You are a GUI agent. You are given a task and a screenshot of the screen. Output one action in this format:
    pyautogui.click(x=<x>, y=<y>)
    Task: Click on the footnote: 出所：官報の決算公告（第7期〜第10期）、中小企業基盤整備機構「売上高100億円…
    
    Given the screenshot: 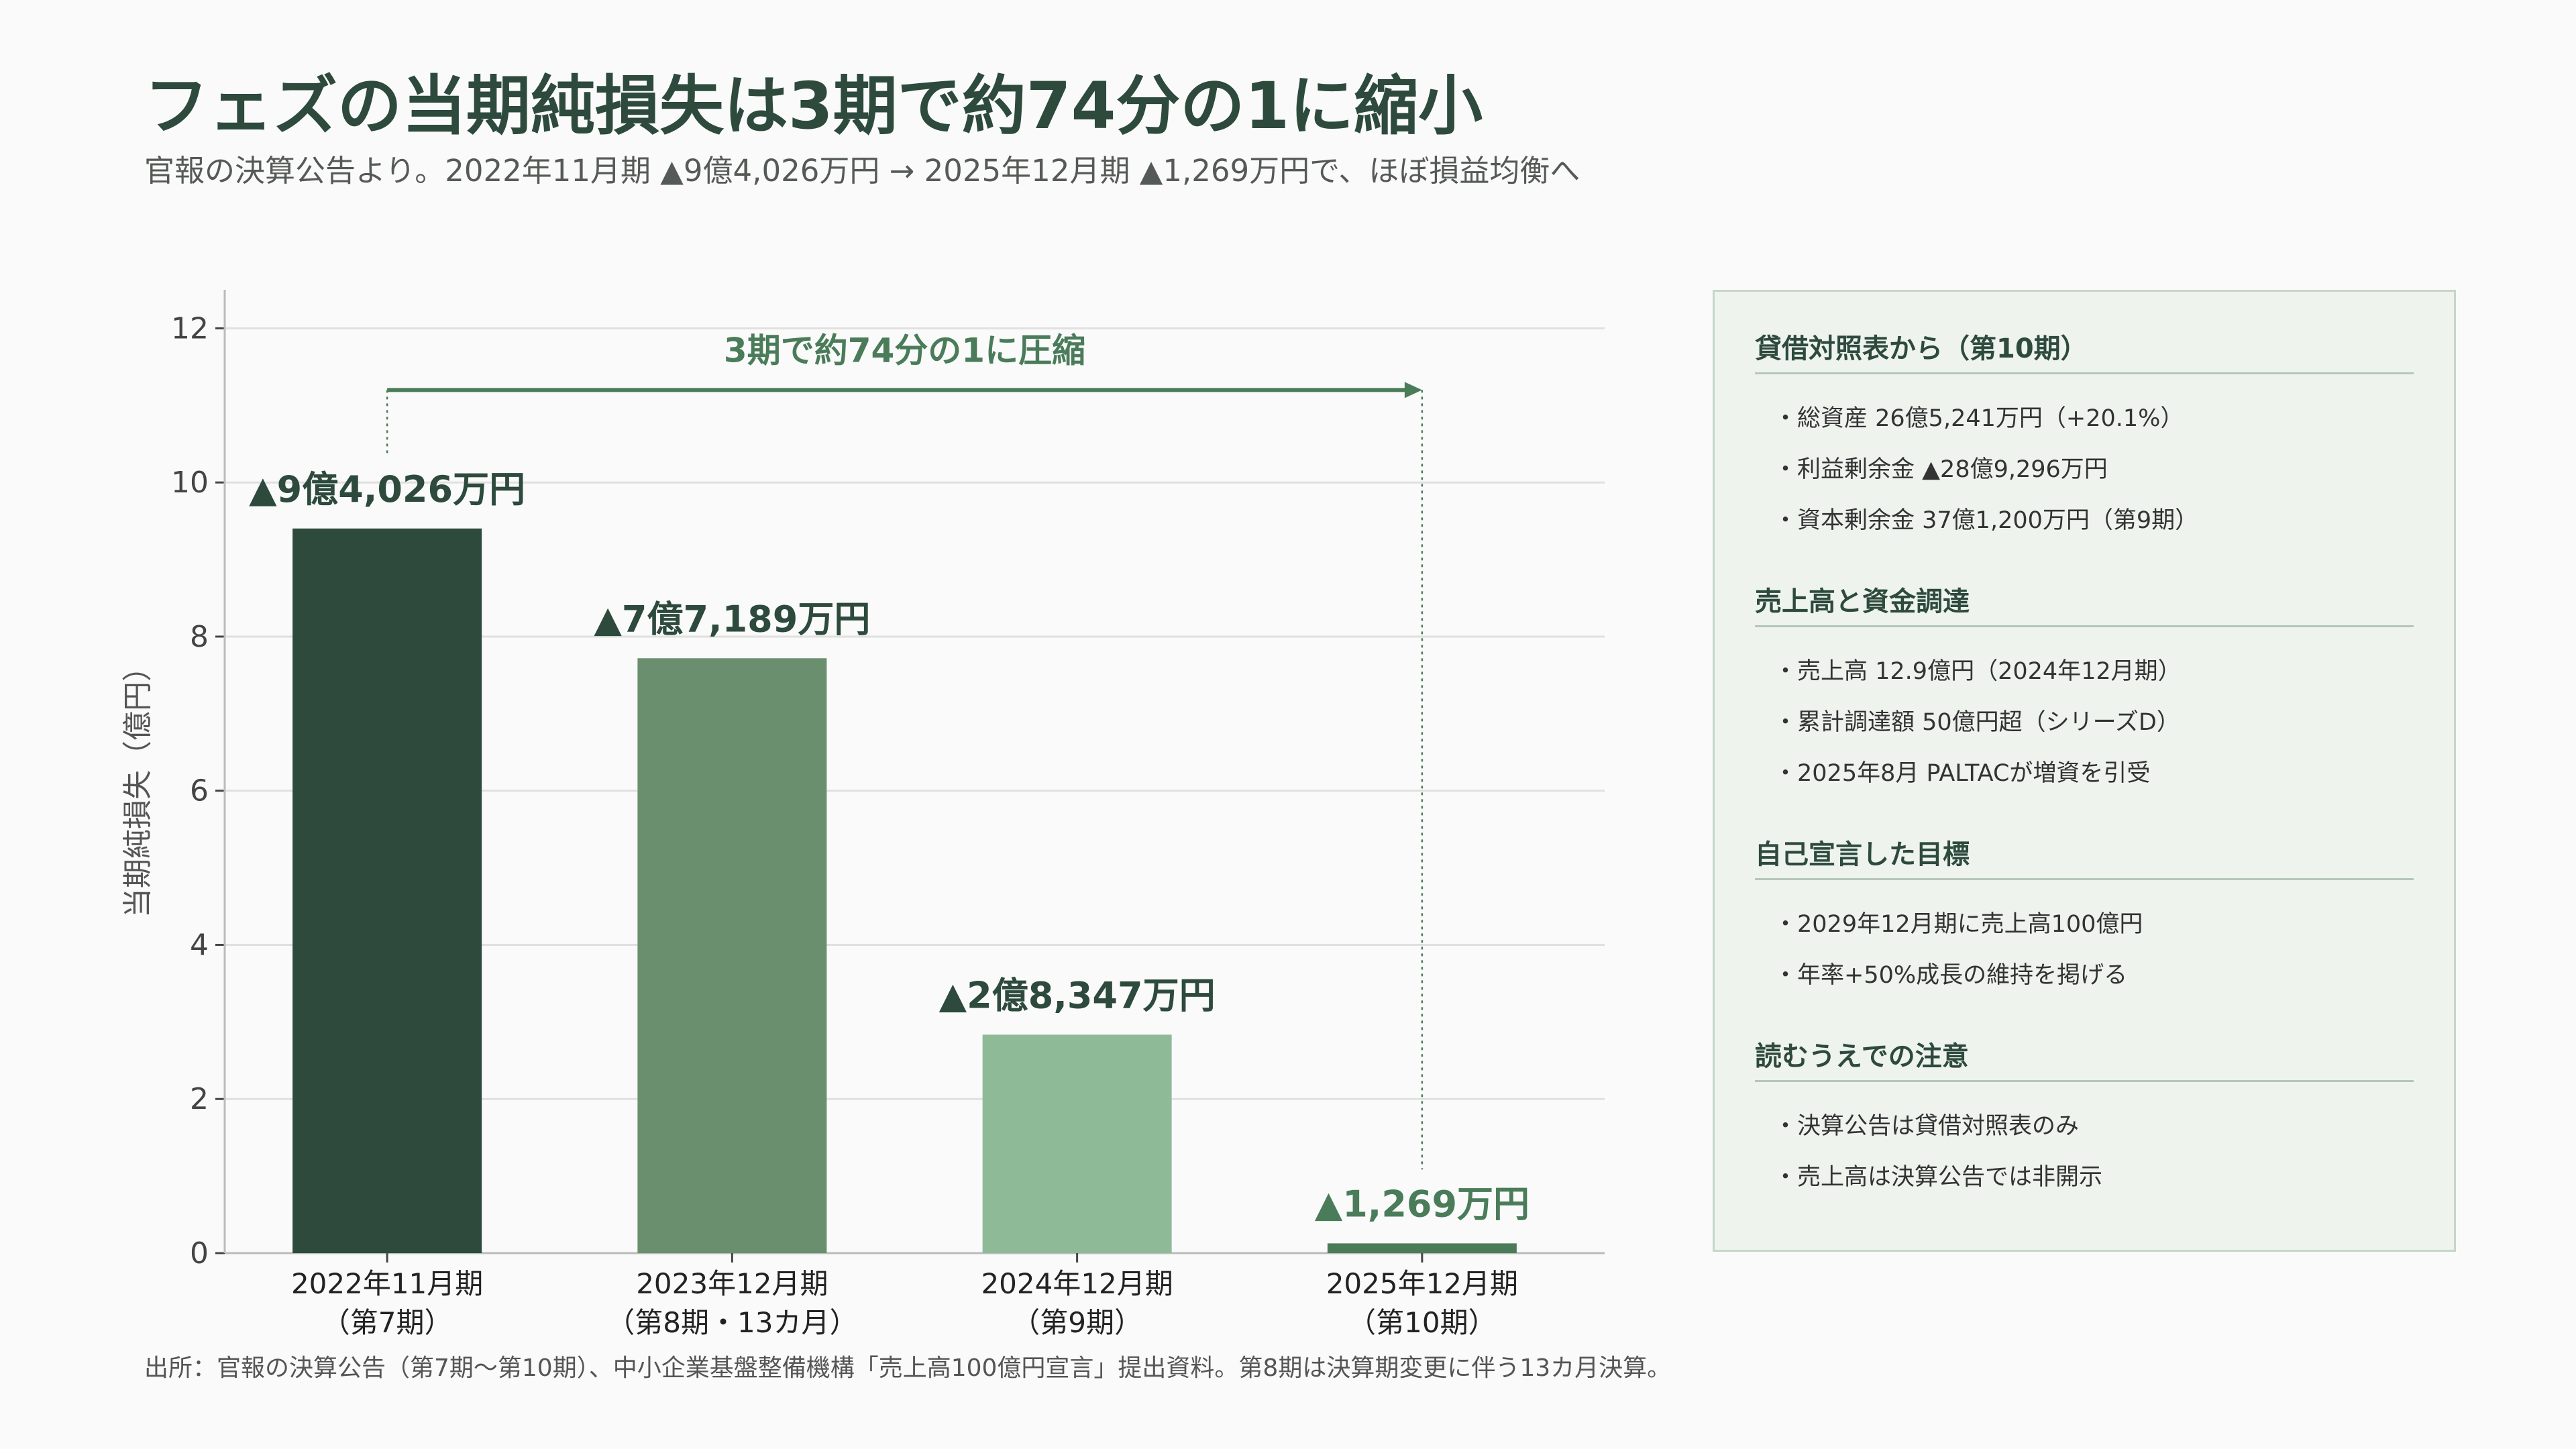 What is the action you would take?
    pyautogui.click(x=908, y=1368)
    